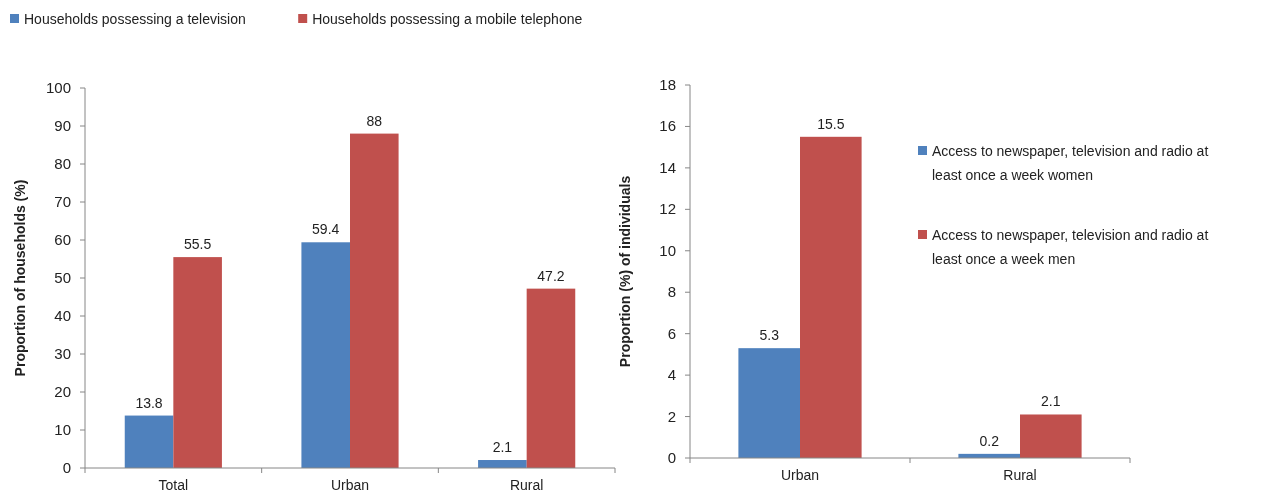 Image resolution: width=1274 pixels, height=497 pixels. I want to click on y-tick-label: 20, so click(62, 391).